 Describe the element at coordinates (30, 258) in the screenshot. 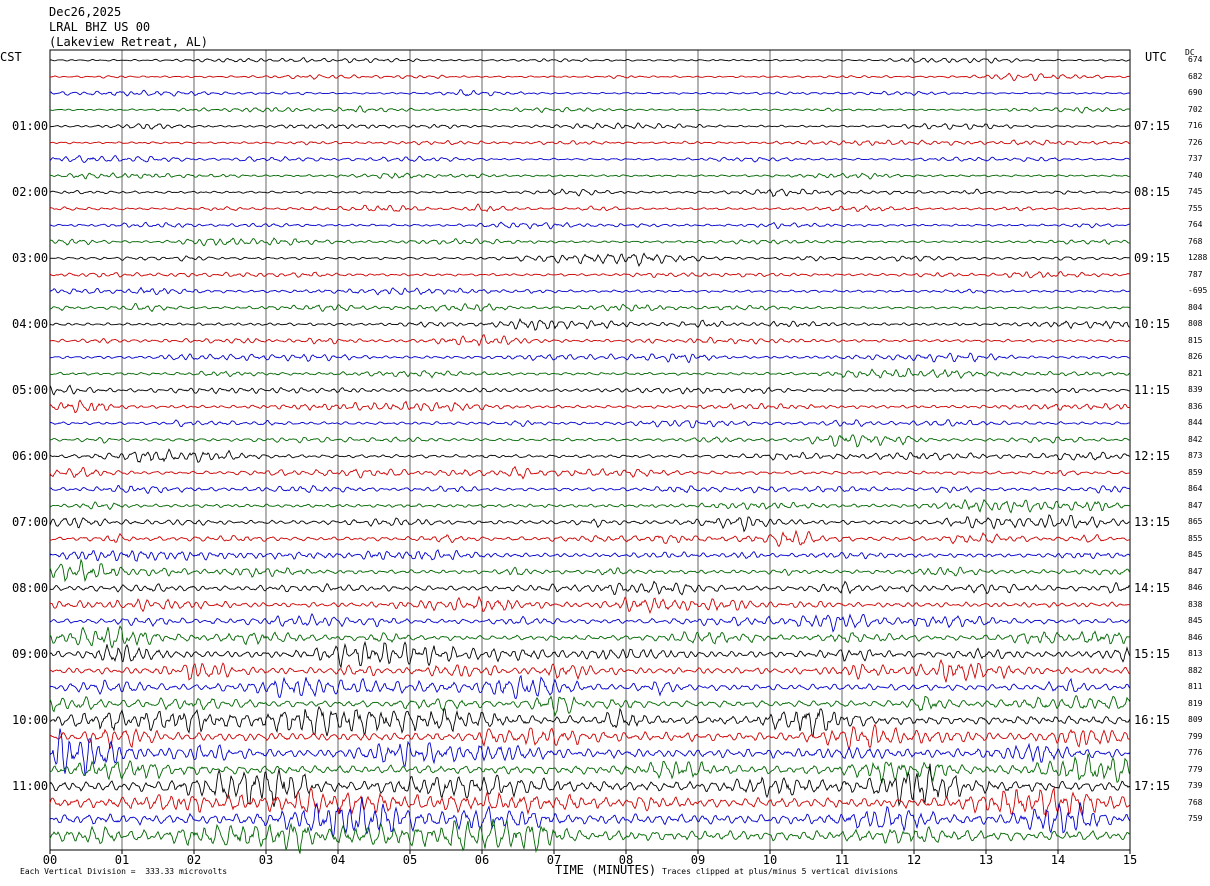

I see `cst-hour-label: 03:00` at that location.